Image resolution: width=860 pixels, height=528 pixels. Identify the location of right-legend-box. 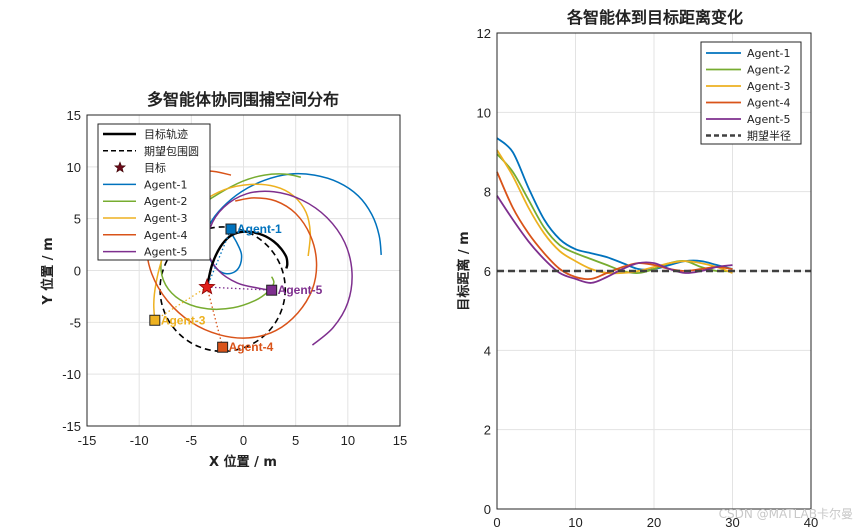
(751, 93).